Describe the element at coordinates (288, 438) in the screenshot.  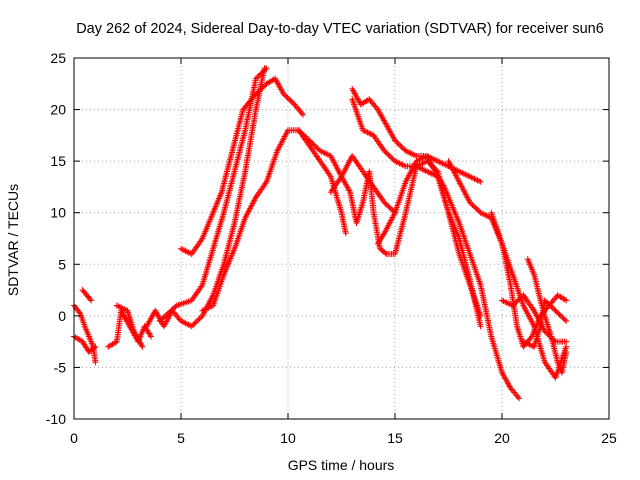
I see `x-tick-label: 10` at that location.